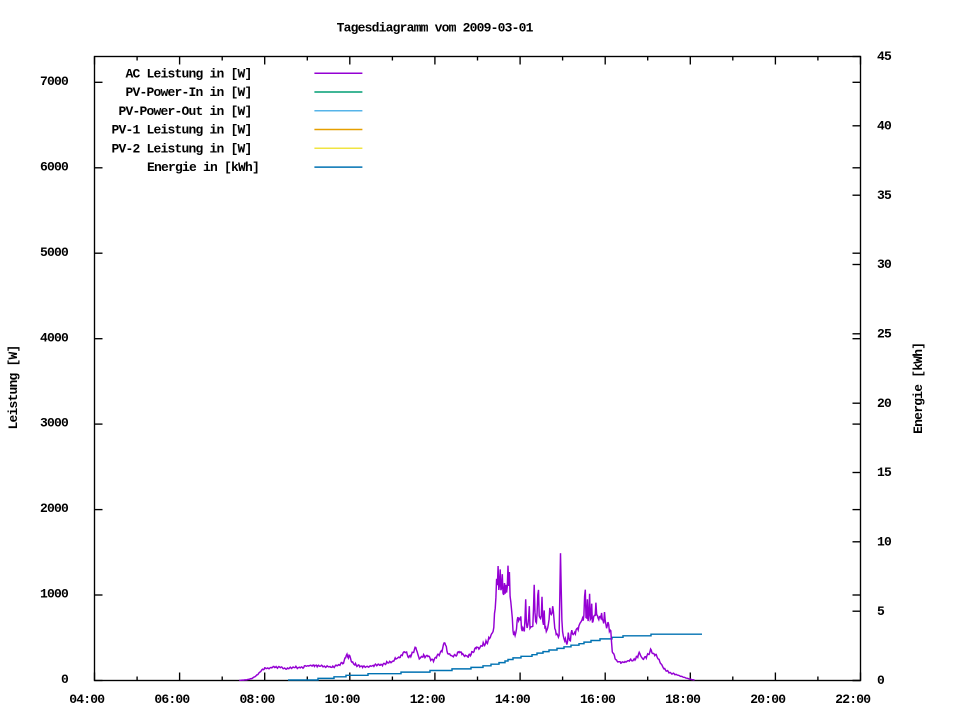 This screenshot has width=960, height=720. Describe the element at coordinates (54, 508) in the screenshot. I see `svg-text: 2000` at that location.